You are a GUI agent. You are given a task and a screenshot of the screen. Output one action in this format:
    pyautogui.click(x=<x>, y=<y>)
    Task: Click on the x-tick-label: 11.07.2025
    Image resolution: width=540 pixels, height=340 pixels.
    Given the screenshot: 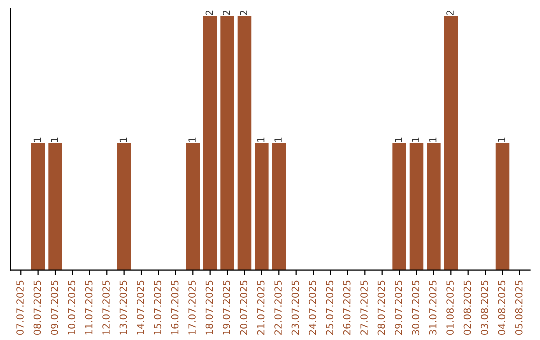 What is the action you would take?
    pyautogui.click(x=89, y=307)
    